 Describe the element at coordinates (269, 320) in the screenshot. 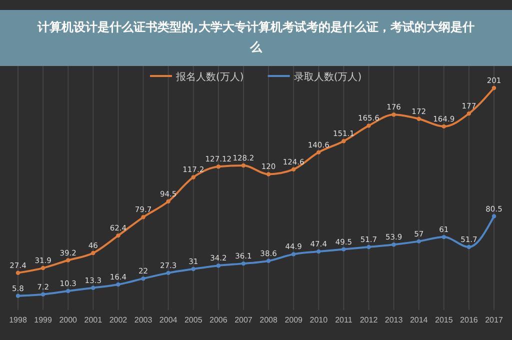

I see `x-tick-label: 2008` at that location.